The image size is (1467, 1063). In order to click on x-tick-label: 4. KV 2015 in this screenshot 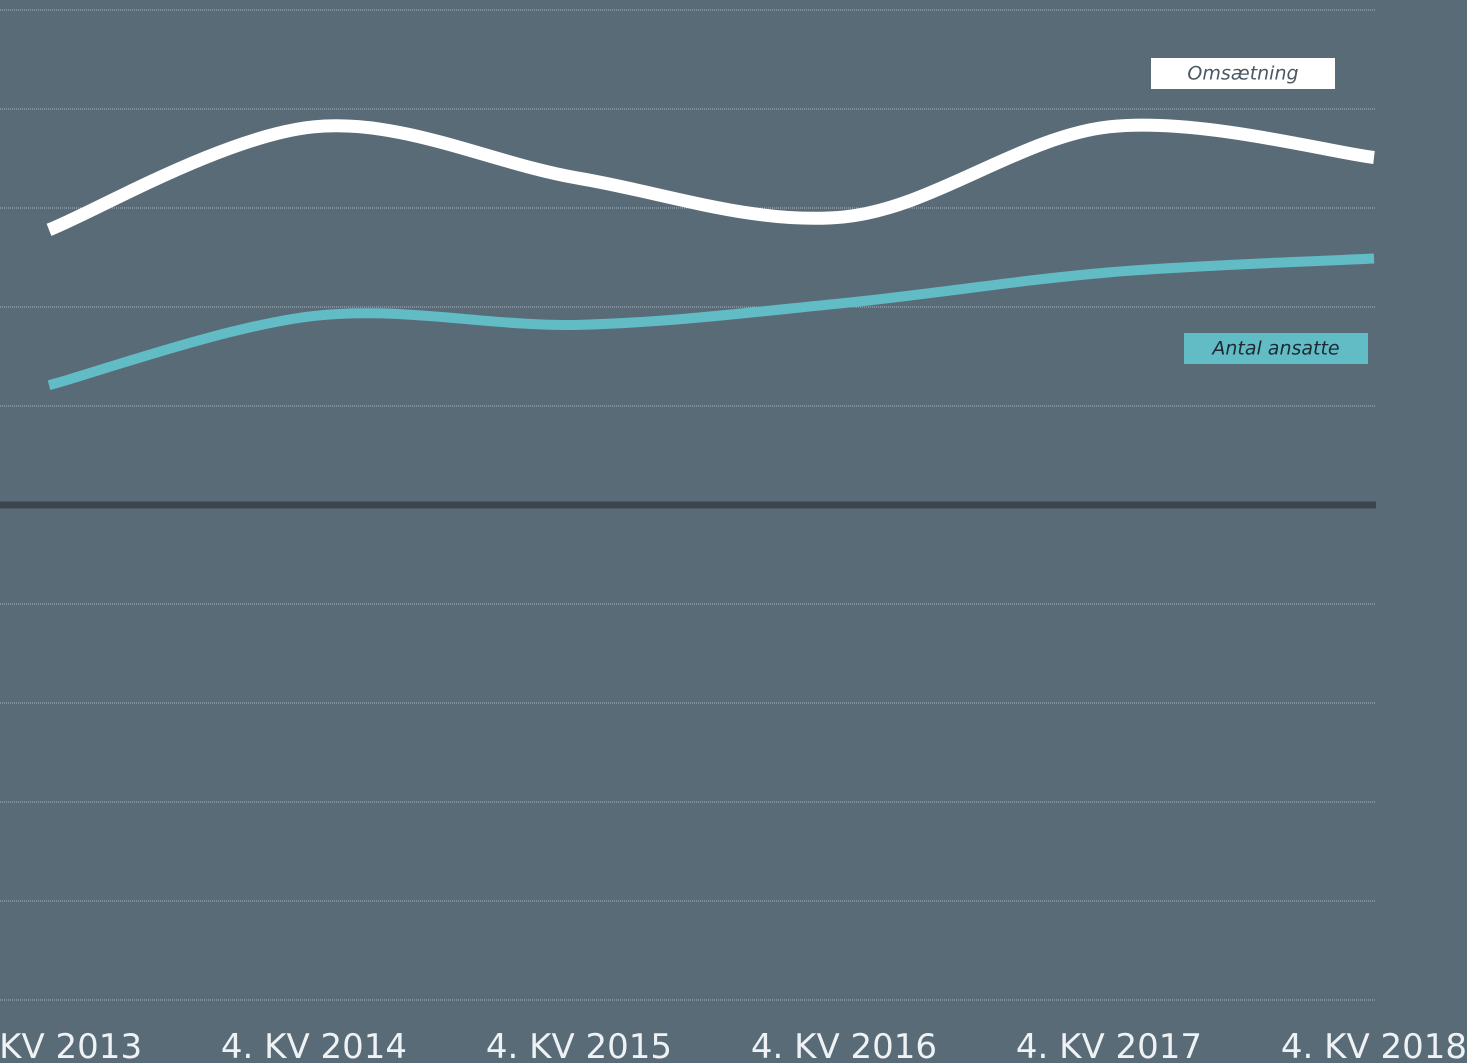, I will do `click(579, 1045)`.